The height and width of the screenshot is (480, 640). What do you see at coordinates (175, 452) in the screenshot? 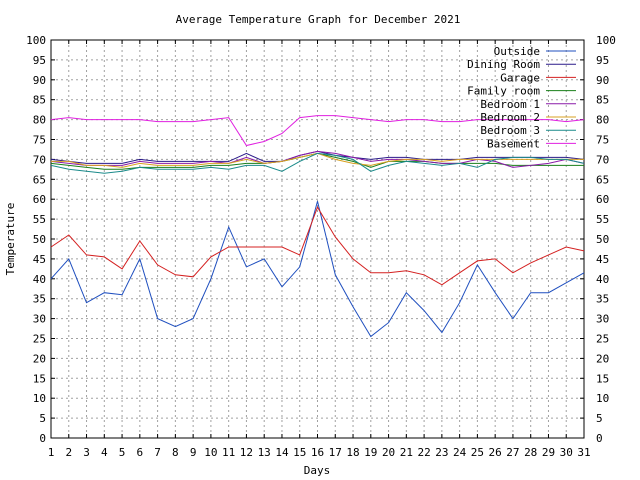
I see `x-tick-label: 8` at bounding box center [175, 452].